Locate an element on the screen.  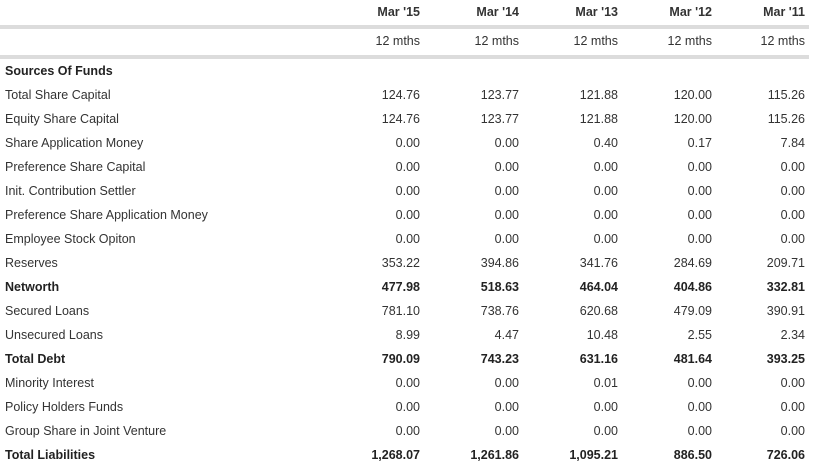
row-value-4: 7.84 is located at coordinates (792, 143).